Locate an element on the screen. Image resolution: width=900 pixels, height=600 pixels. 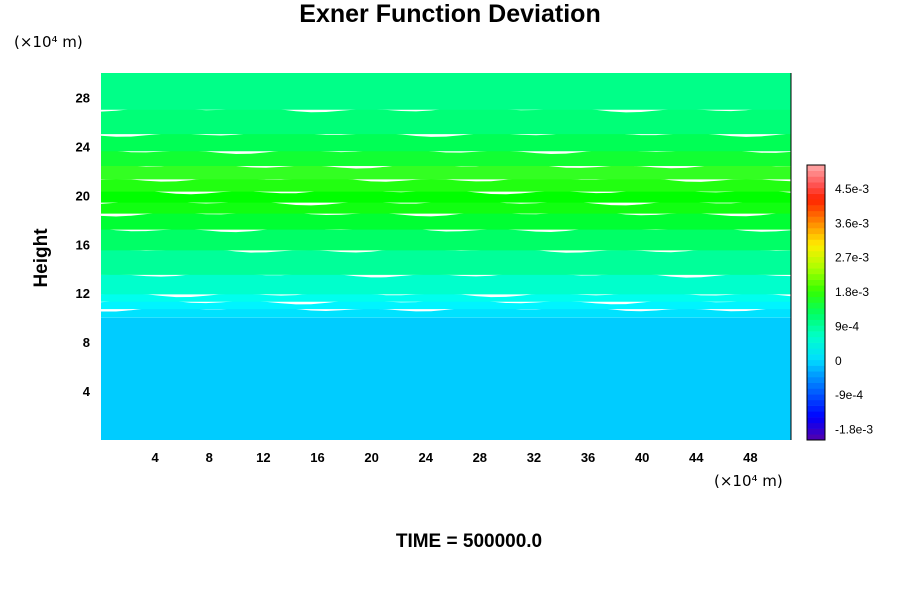
x-tick-label: 24 is located at coordinates (425, 457).